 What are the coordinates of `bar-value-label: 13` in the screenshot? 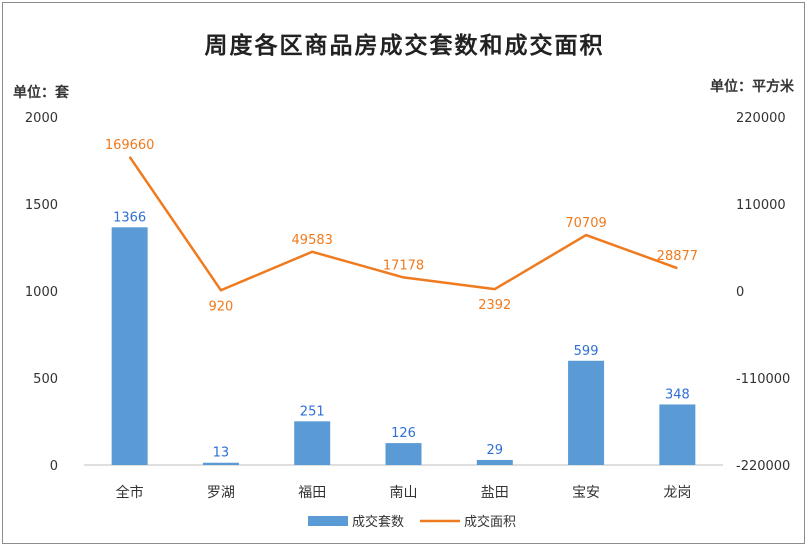 It's located at (221, 453).